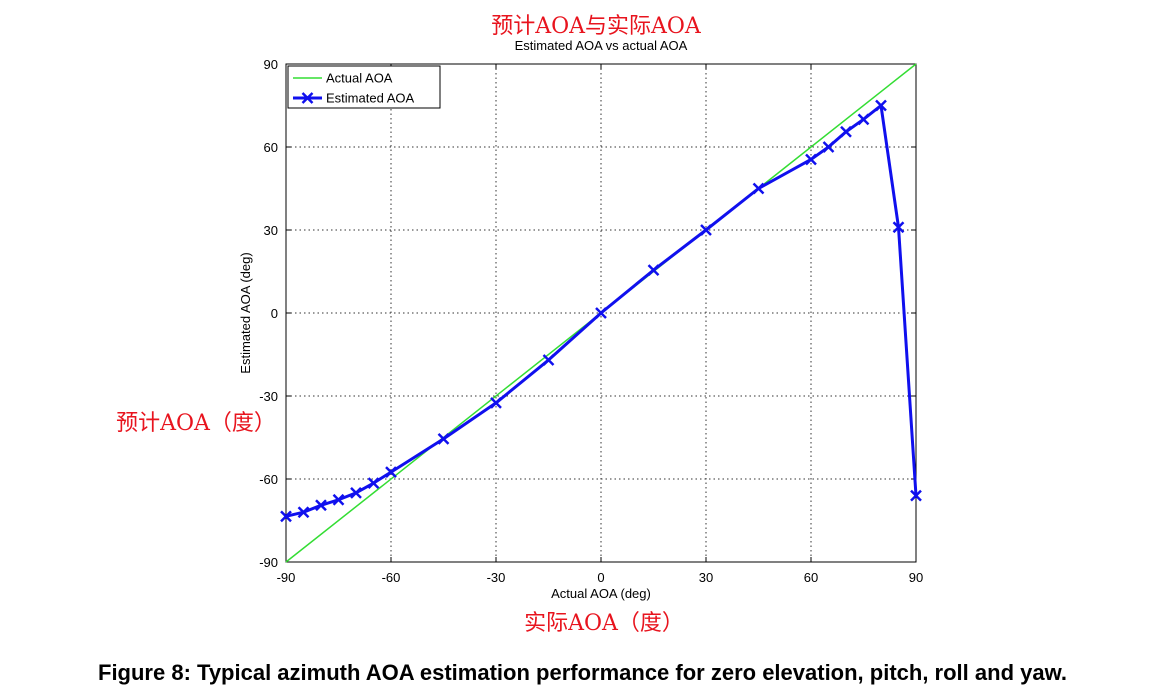 This screenshot has height=700, width=1165. Describe the element at coordinates (268, 396) in the screenshot. I see `y-tick-label: -30` at that location.